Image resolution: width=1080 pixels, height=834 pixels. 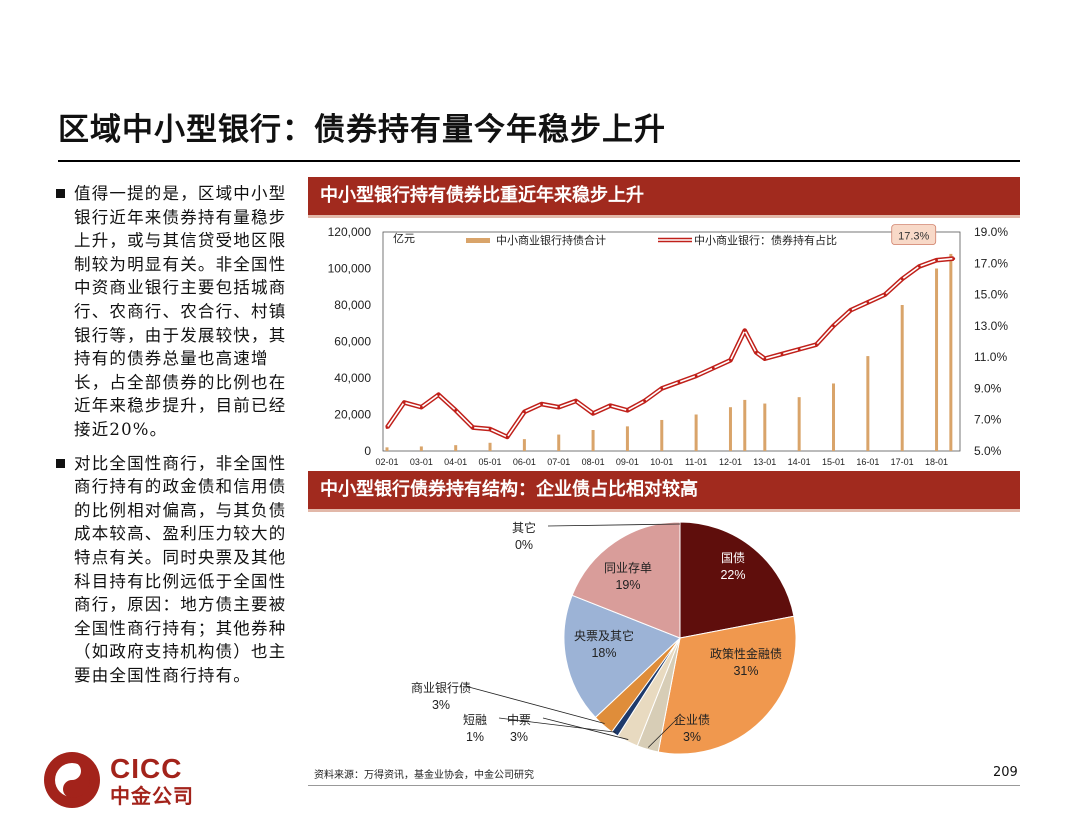 What do you see at coordinates (730, 462) in the screenshot?
I see `x-tick-label: 12-01` at bounding box center [730, 462].